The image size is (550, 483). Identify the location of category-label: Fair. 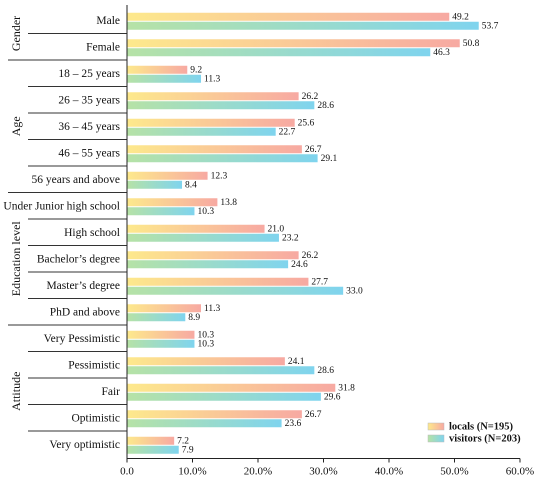
(110, 392).